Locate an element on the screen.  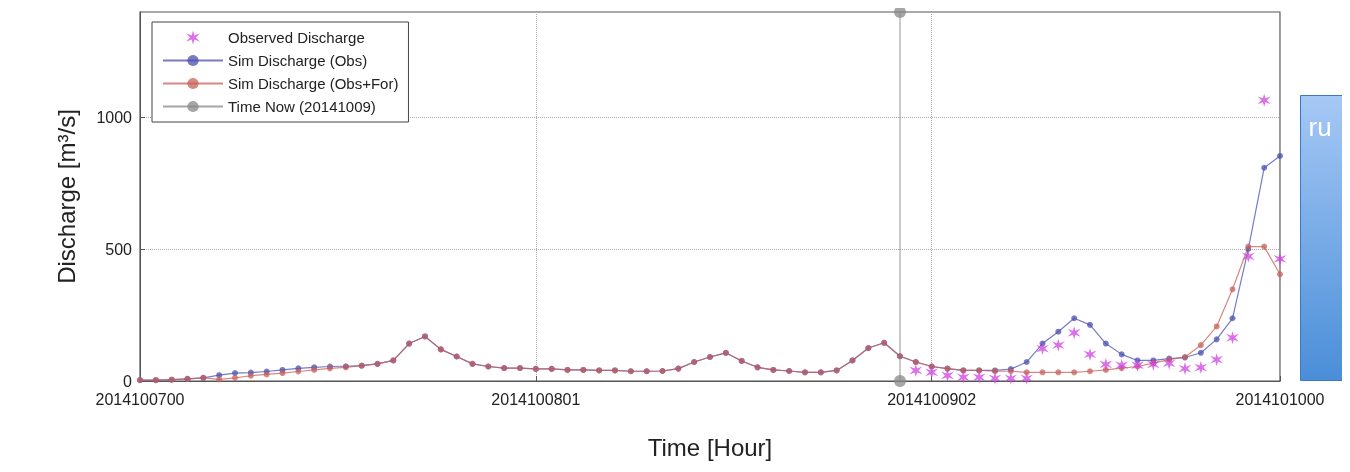
y-tick-label: 1000 is located at coordinates (114, 117).